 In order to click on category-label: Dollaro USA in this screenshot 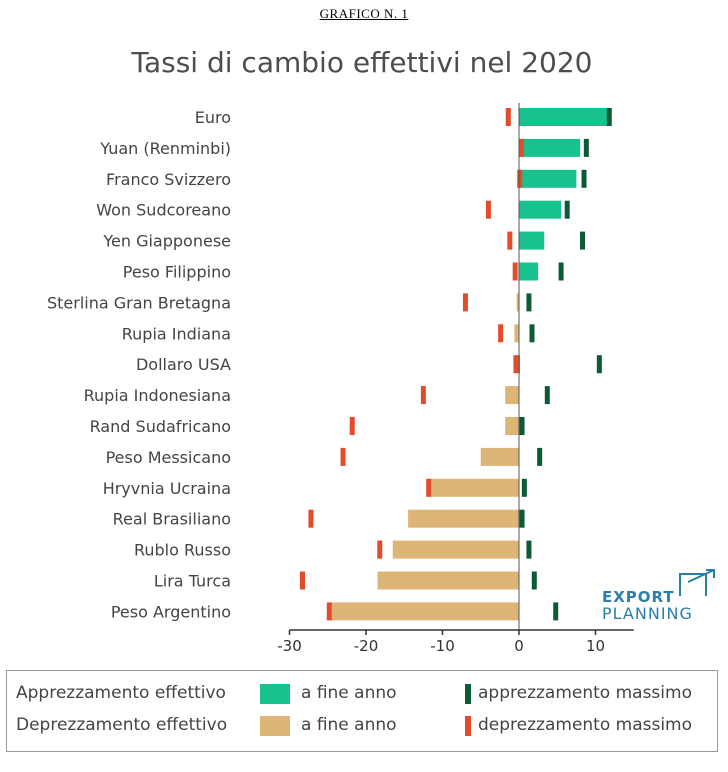, I will do `click(183, 364)`.